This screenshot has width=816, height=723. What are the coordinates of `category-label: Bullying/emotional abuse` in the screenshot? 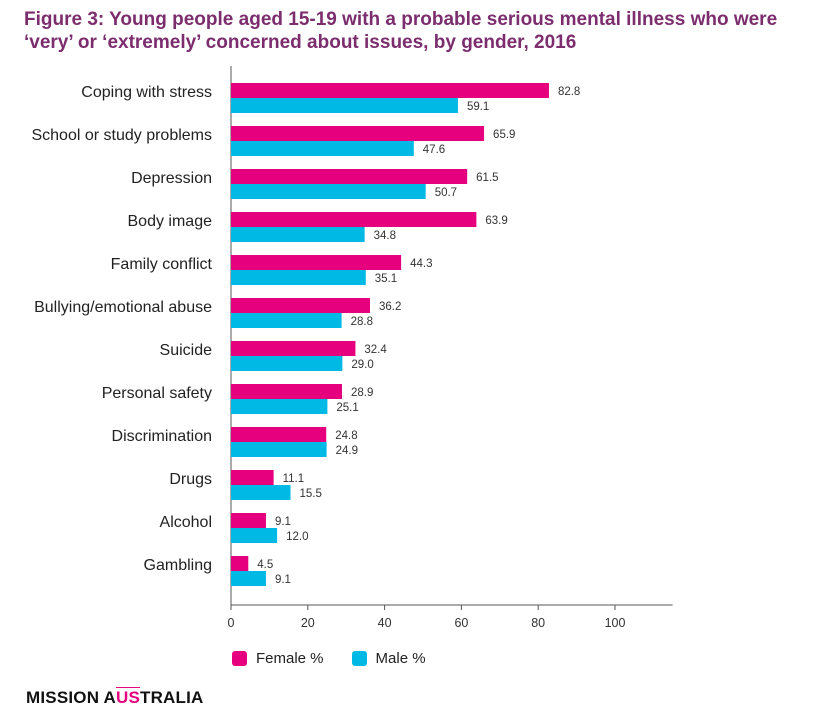 It's located at (123, 307).